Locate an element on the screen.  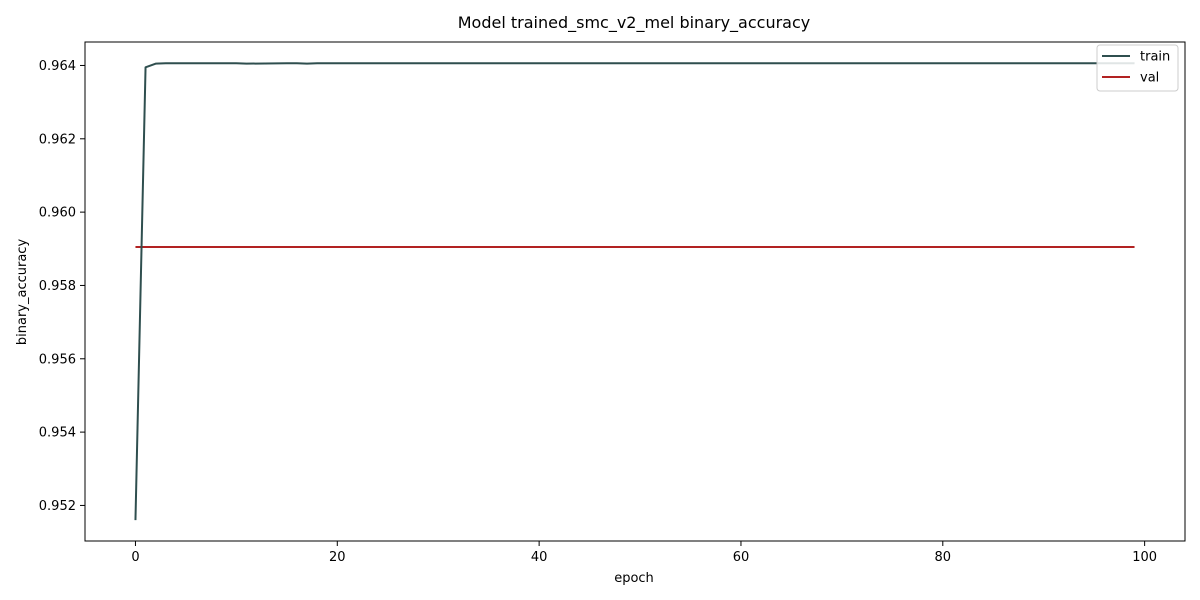
y-axis-label: binary_accuracy is located at coordinates (22, 292).